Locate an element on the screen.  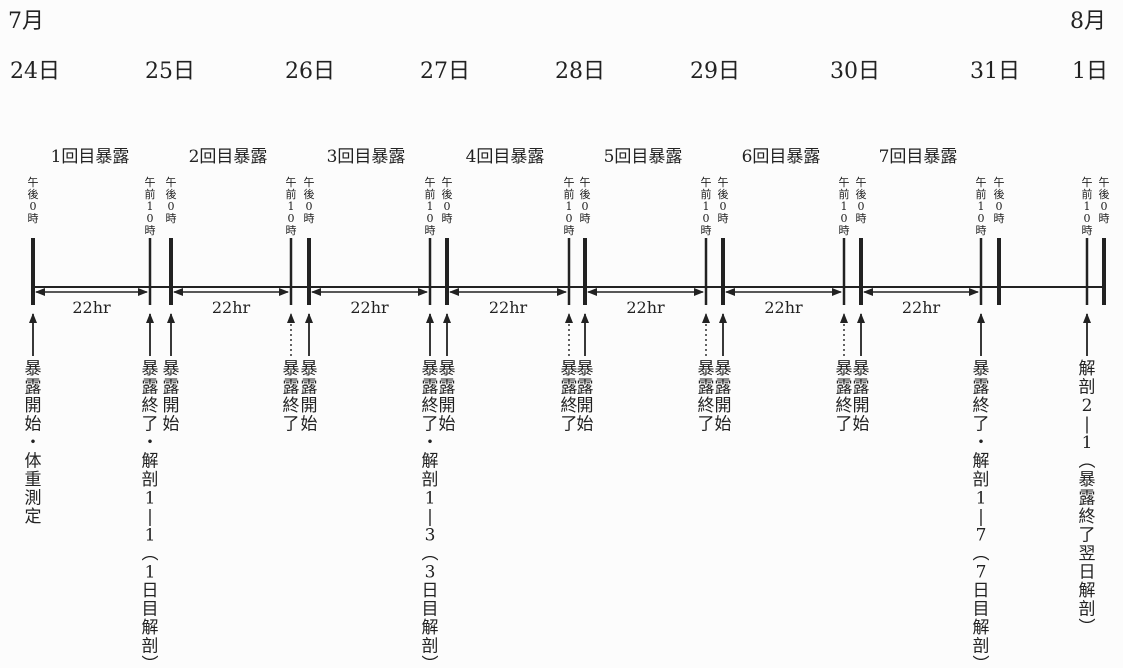
date-labels: 24日 25日 26日 27日 28日 29日 30日 31日 1日 is located at coordinates (559, 71).